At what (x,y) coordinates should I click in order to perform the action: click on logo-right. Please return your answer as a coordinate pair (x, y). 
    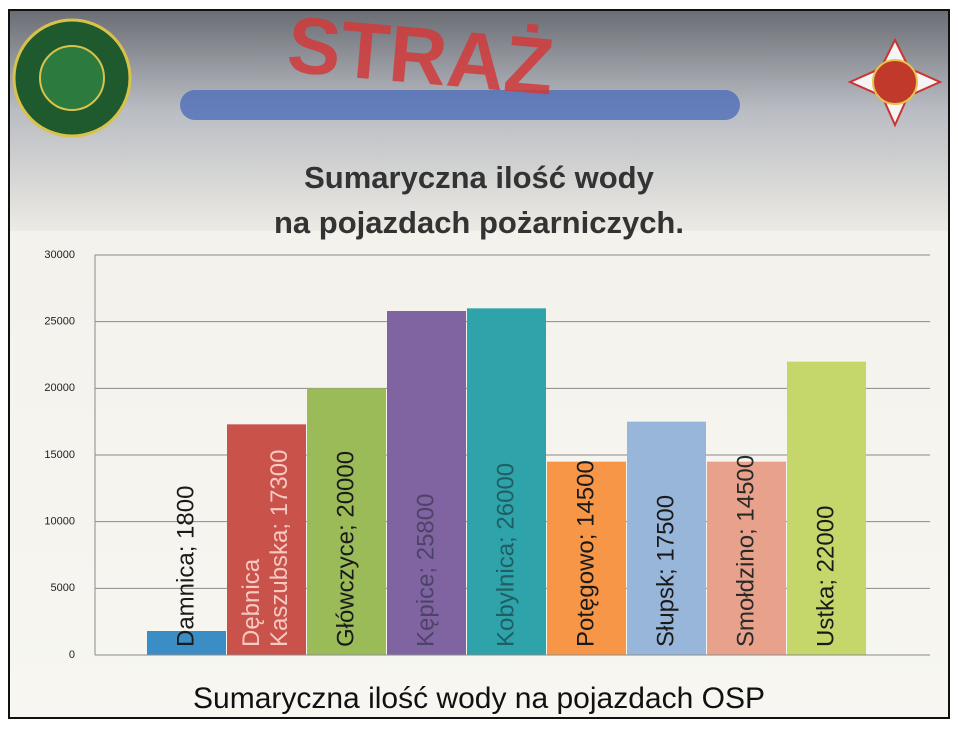
    Looking at the image, I should click on (895, 82).